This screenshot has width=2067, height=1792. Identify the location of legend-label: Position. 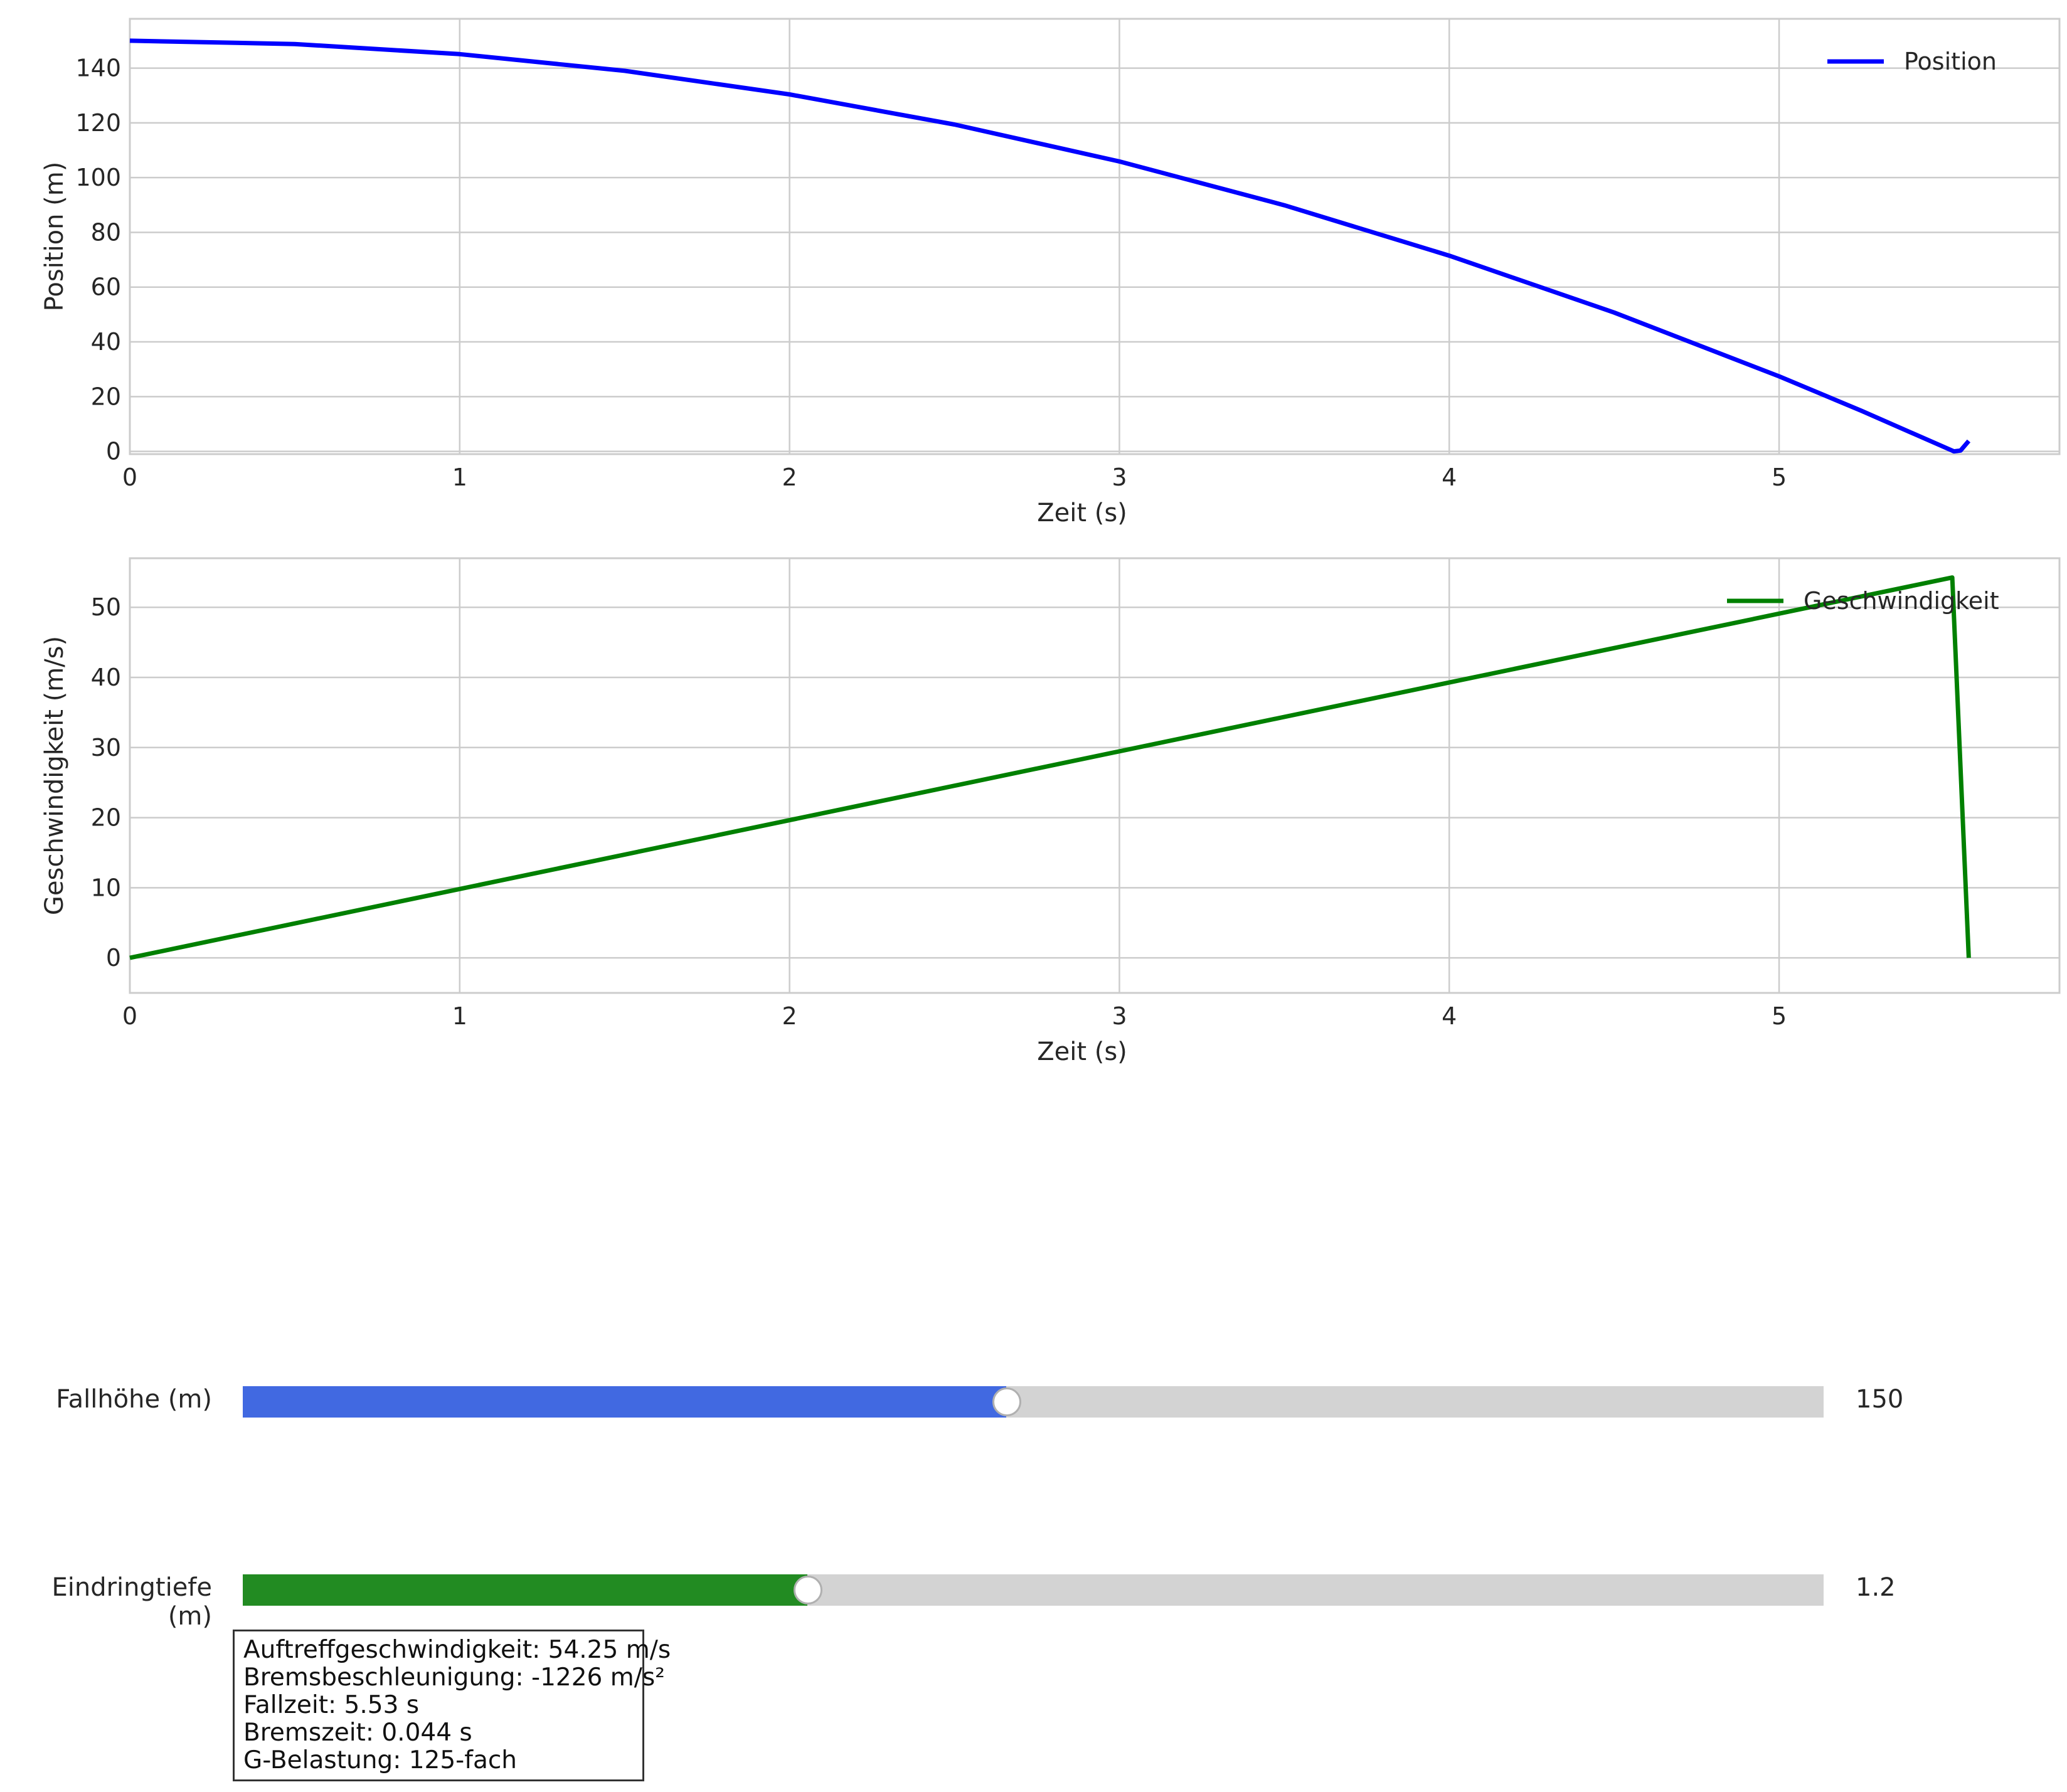
(1950, 61).